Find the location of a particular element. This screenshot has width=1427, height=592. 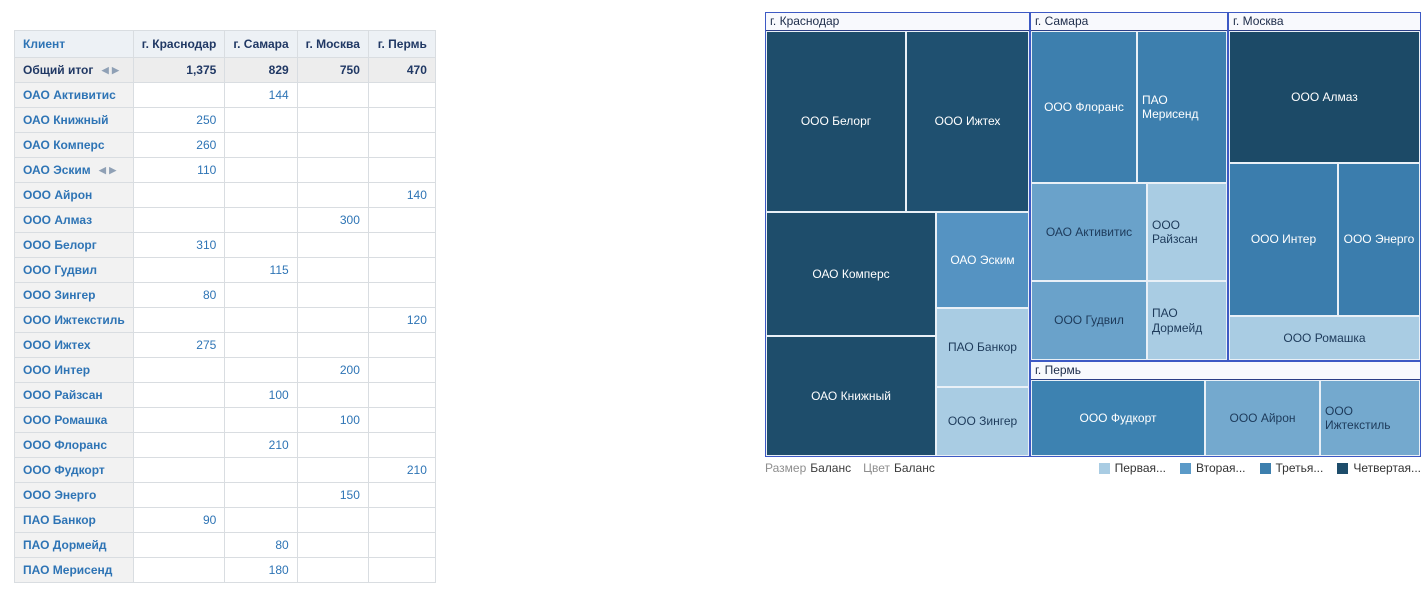

value-cell: 200 is located at coordinates (332, 370).